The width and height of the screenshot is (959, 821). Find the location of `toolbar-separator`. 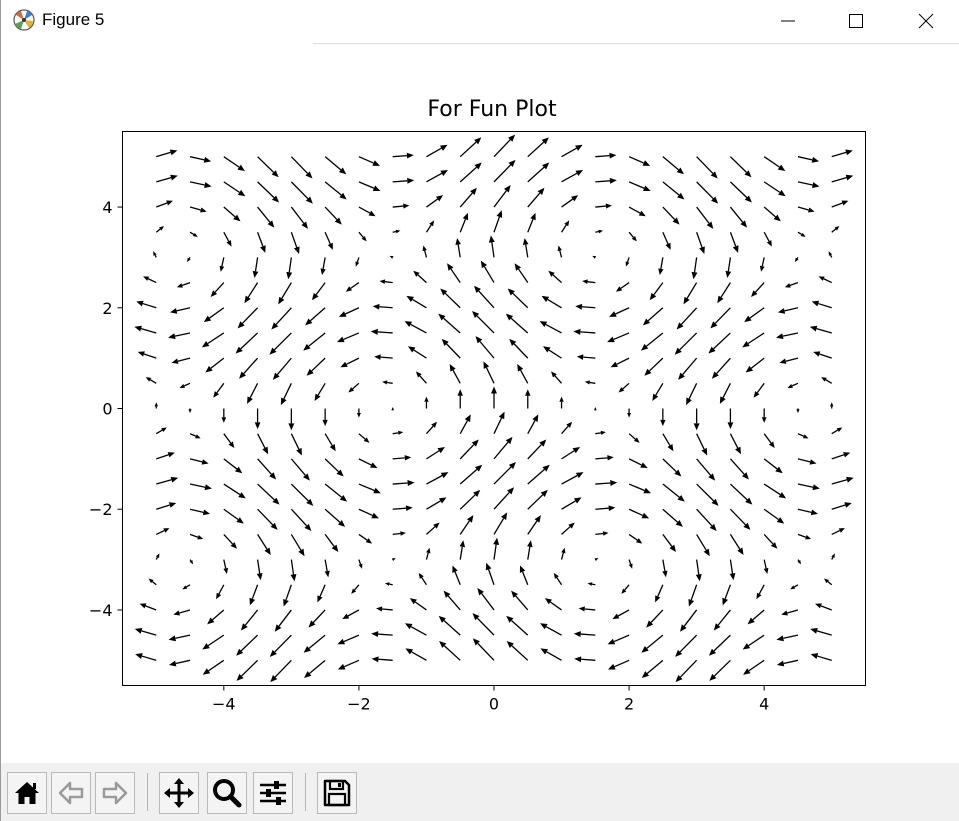

toolbar-separator is located at coordinates (305, 792).